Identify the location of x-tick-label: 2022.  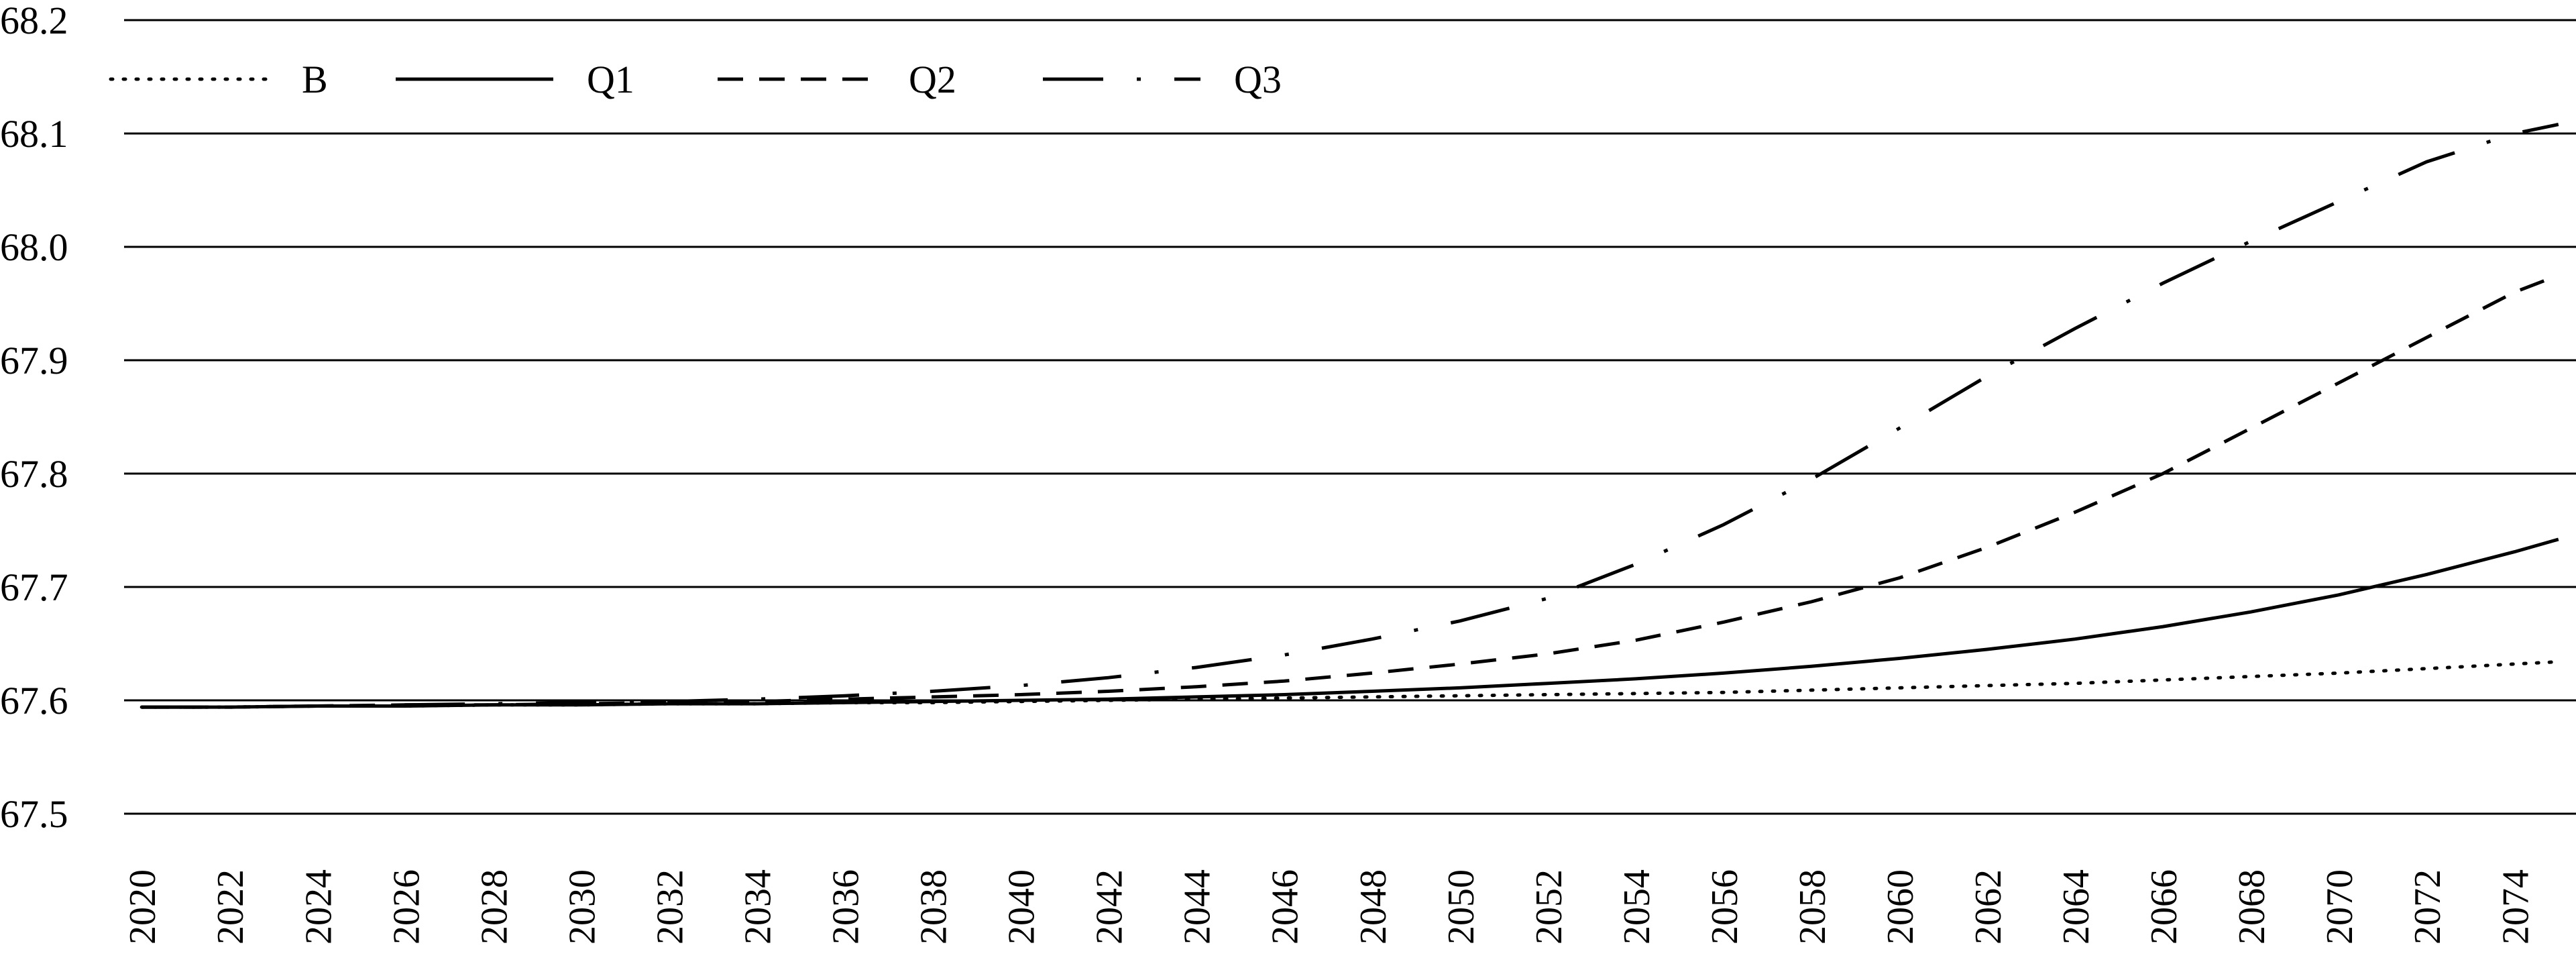
(230, 907).